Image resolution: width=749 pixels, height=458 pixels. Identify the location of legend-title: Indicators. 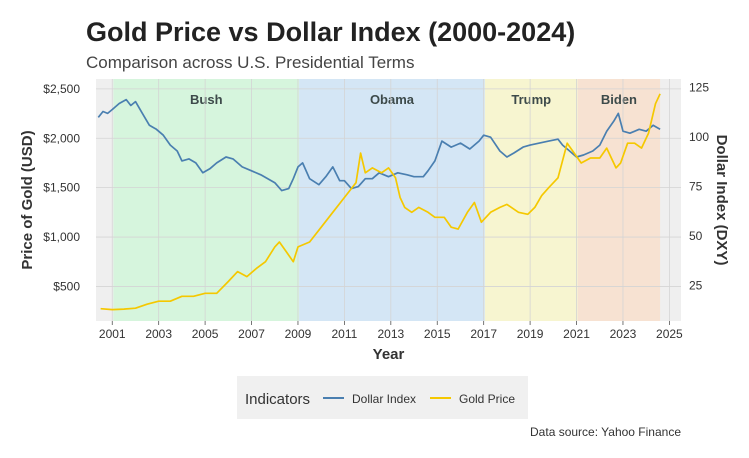
(277, 399).